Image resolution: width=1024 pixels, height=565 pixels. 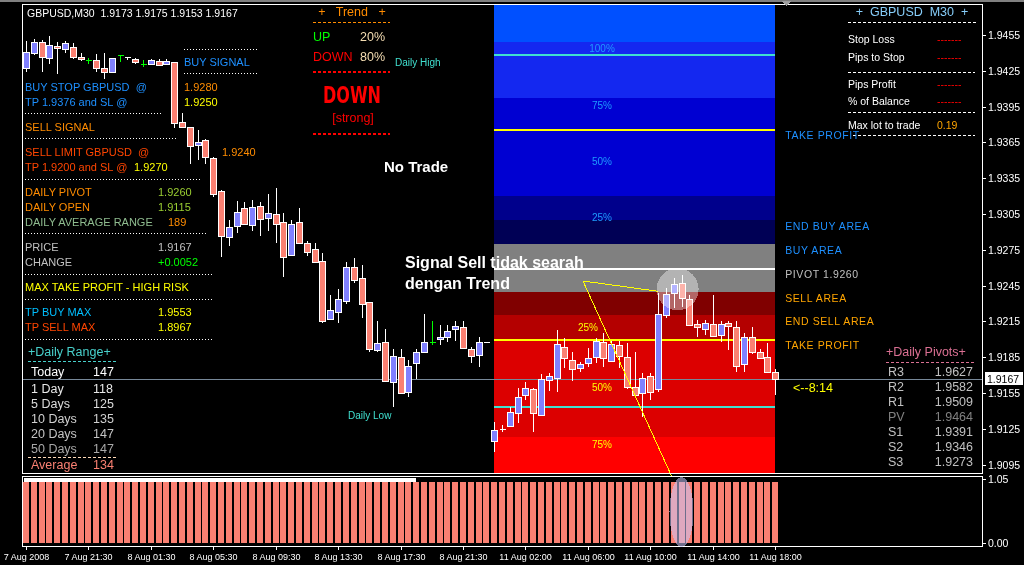 I want to click on y-tick-label: 1.9215, so click(x=1004, y=321).